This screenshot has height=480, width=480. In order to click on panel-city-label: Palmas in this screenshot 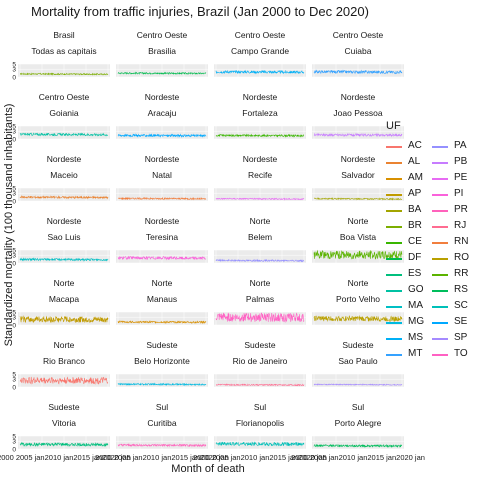, I will do `click(260, 299)`.